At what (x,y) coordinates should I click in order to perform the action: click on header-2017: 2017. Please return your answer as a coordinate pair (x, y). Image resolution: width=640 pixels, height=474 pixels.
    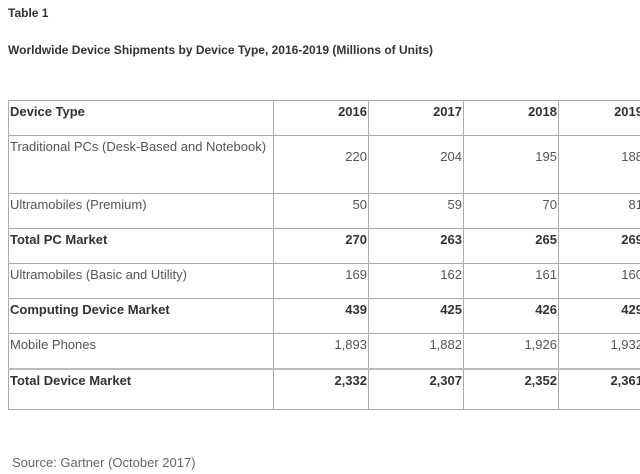
    Looking at the image, I should click on (416, 118).